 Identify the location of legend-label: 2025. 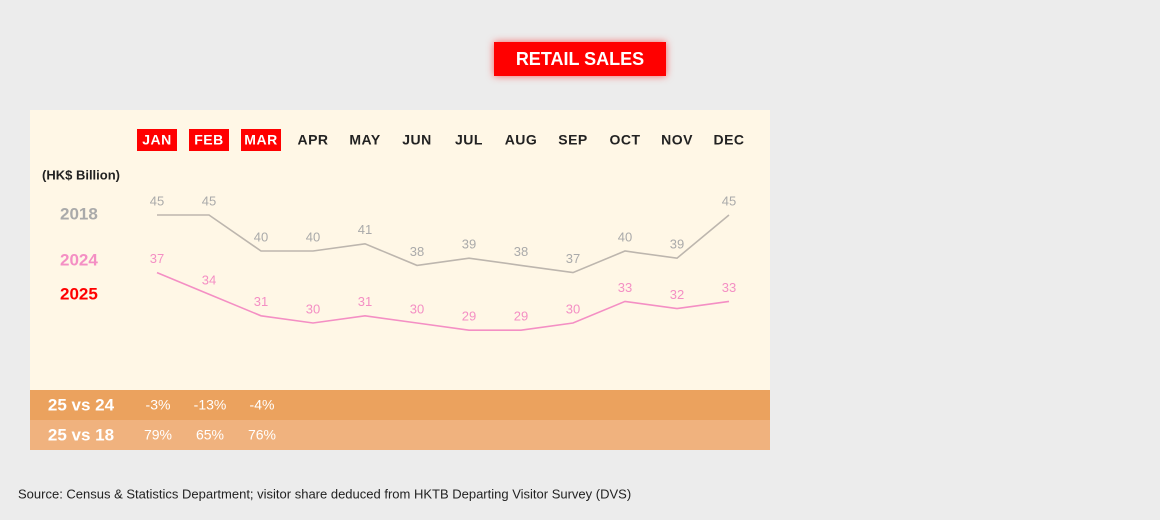
(79, 293).